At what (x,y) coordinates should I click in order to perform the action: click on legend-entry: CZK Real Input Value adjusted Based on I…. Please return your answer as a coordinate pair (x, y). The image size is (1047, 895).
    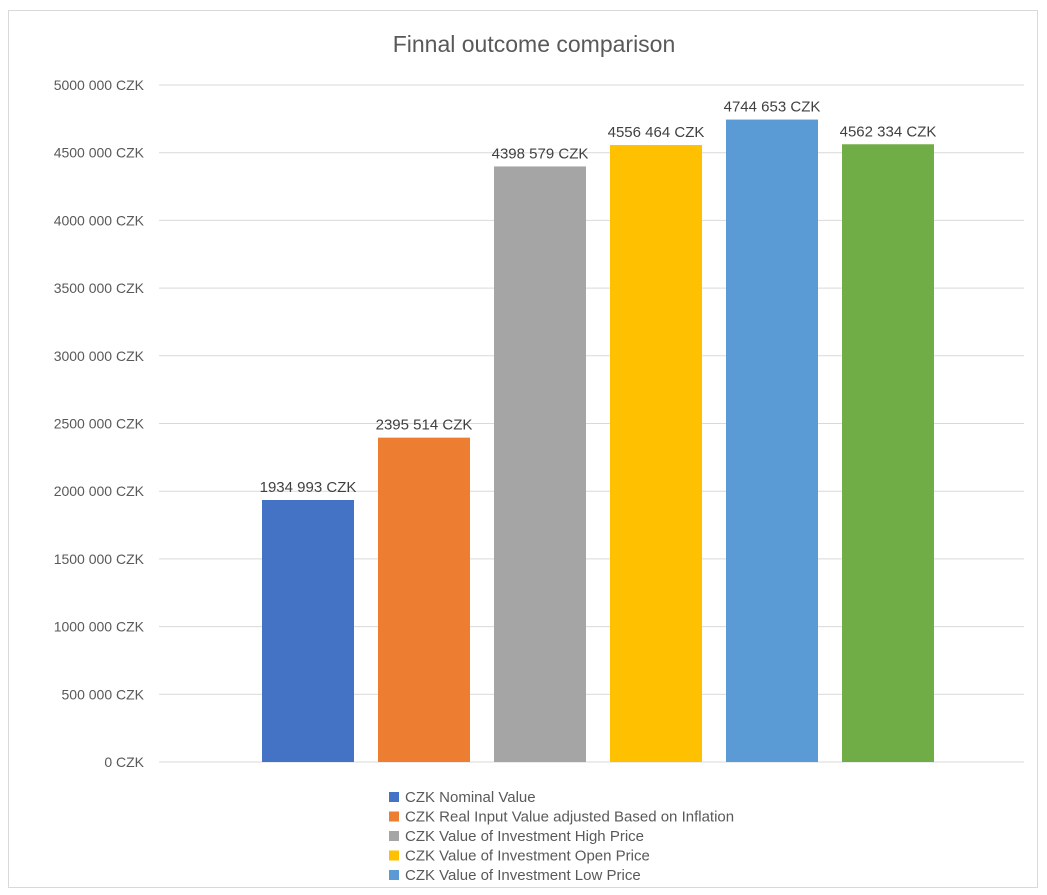
    Looking at the image, I should click on (569, 817).